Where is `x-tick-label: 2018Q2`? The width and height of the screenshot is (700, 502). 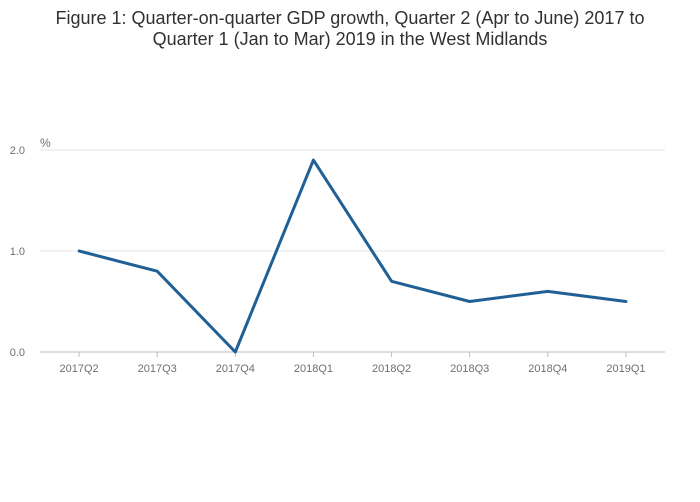
x-tick-label: 2018Q2 is located at coordinates (391, 369).